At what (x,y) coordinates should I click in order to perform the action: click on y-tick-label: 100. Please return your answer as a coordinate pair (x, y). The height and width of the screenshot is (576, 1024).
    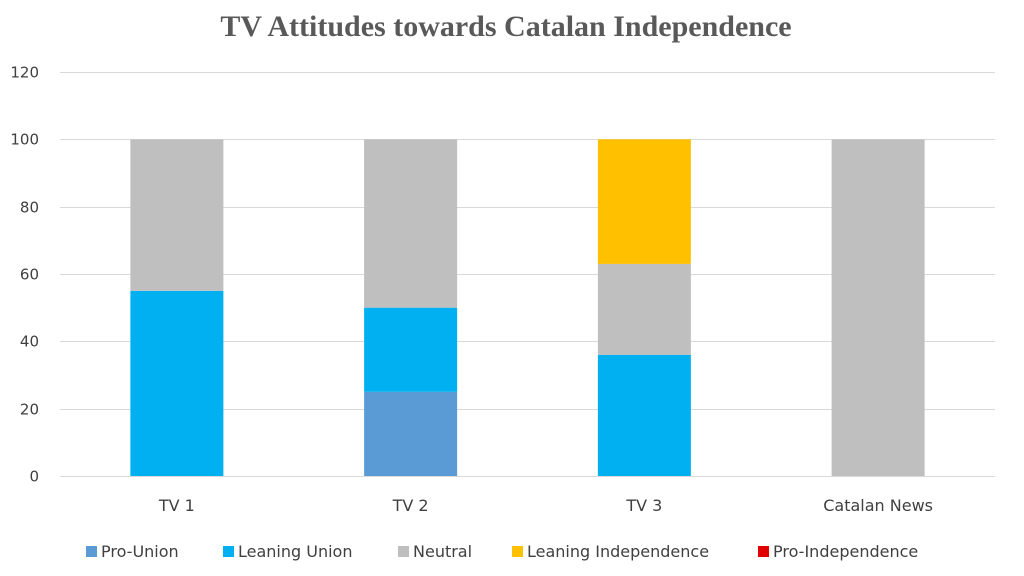
    Looking at the image, I should click on (24, 140).